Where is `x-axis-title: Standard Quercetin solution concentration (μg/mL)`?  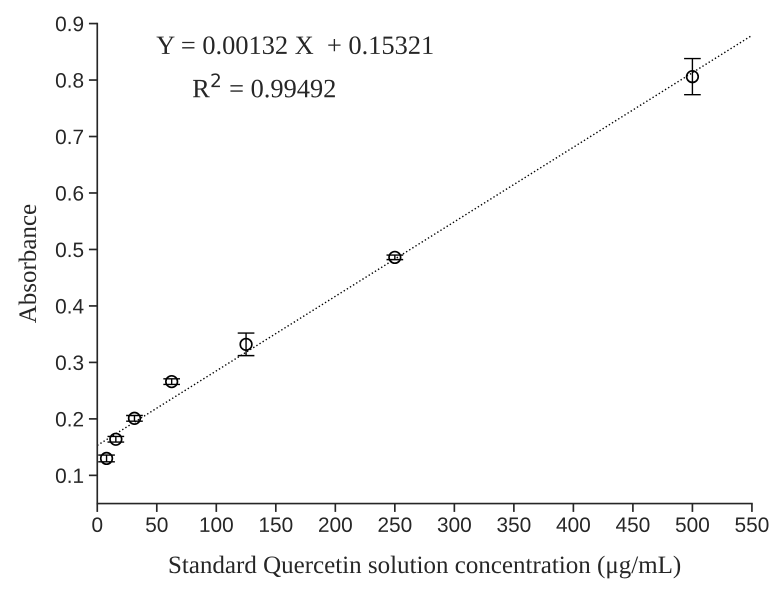
x-axis-title: Standard Quercetin solution concentration (μg/mL) is located at coordinates (425, 567).